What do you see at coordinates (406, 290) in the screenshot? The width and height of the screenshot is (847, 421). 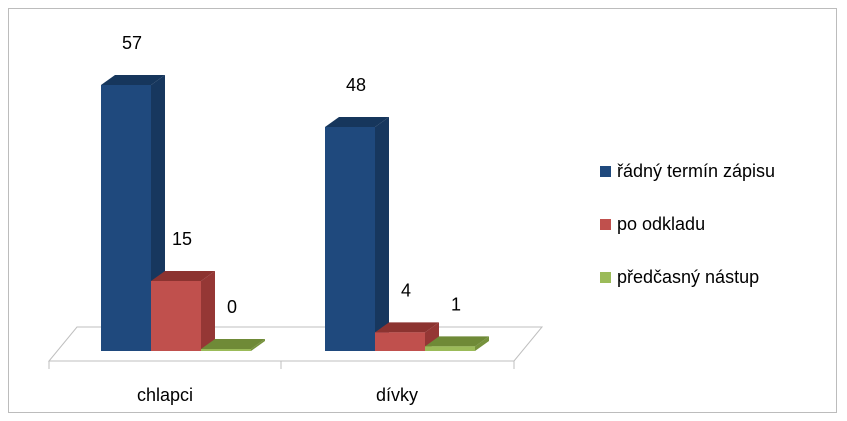 I see `data-label: 4` at bounding box center [406, 290].